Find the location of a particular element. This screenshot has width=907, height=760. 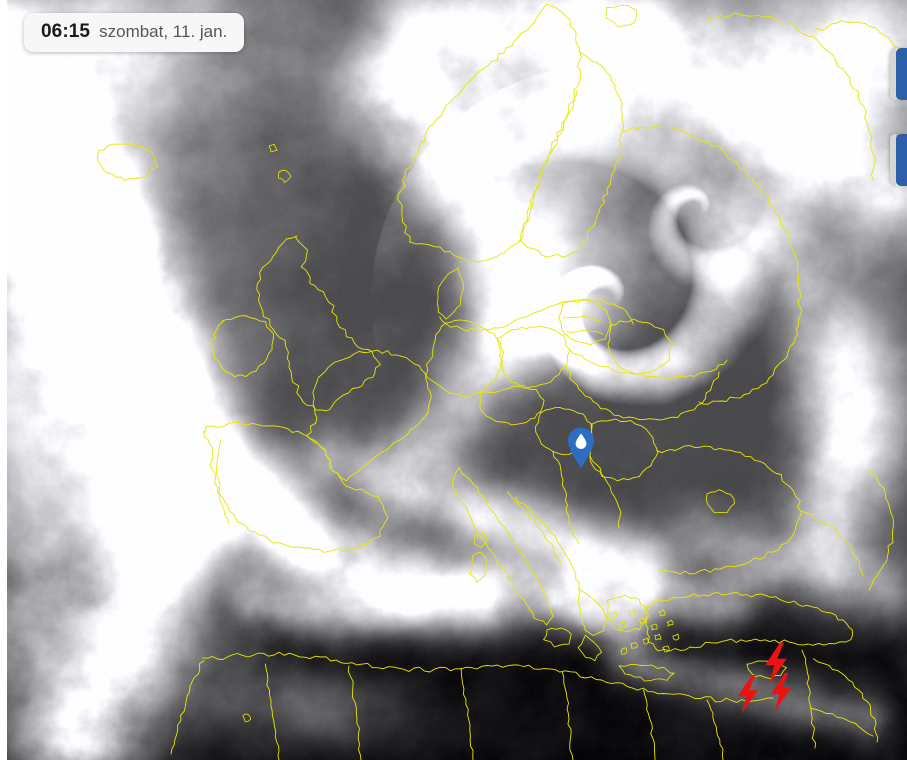

side-panel-top is located at coordinates (898, 74).